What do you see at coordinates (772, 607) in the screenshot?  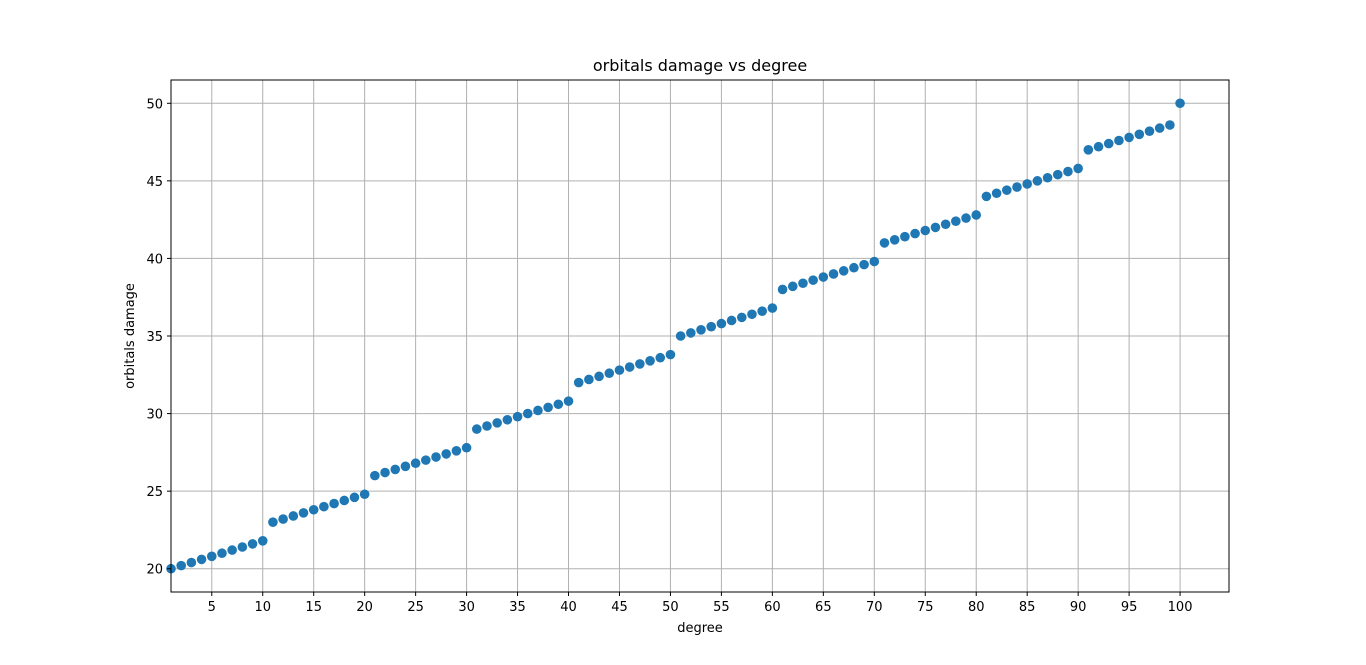 I see `x-tick-label: 60` at bounding box center [772, 607].